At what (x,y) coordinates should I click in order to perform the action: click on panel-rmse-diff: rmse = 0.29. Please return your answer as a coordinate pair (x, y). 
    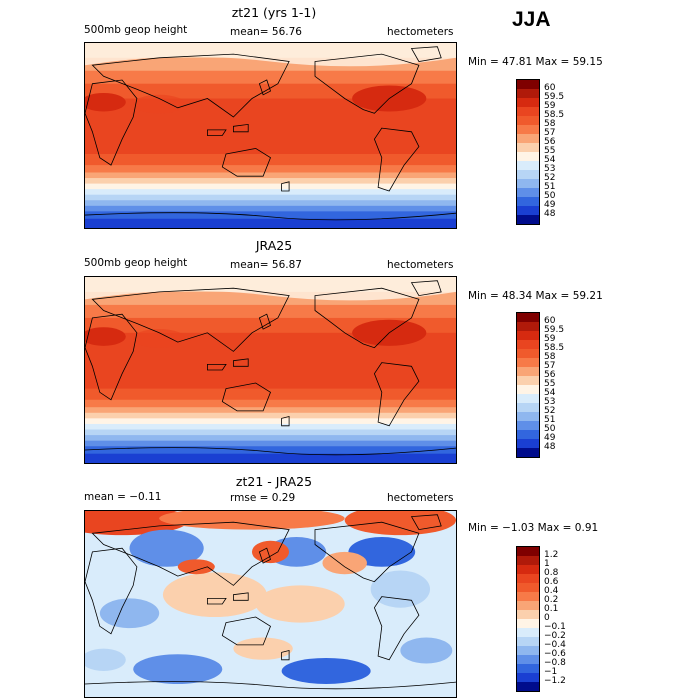
    Looking at the image, I should click on (263, 498).